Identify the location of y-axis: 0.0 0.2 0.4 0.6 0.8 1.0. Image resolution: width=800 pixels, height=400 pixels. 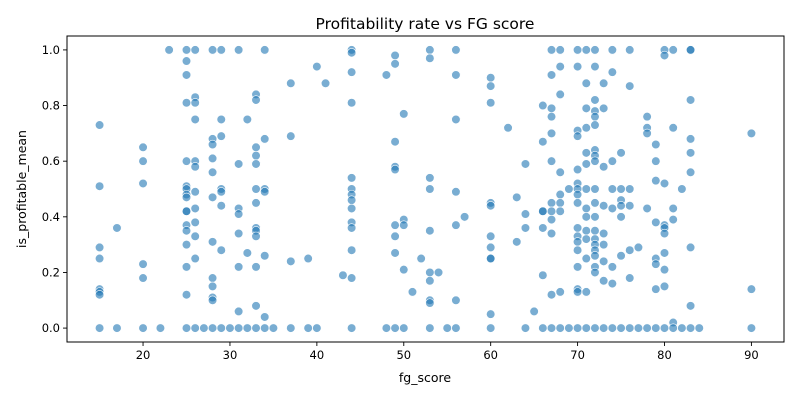
(54, 189).